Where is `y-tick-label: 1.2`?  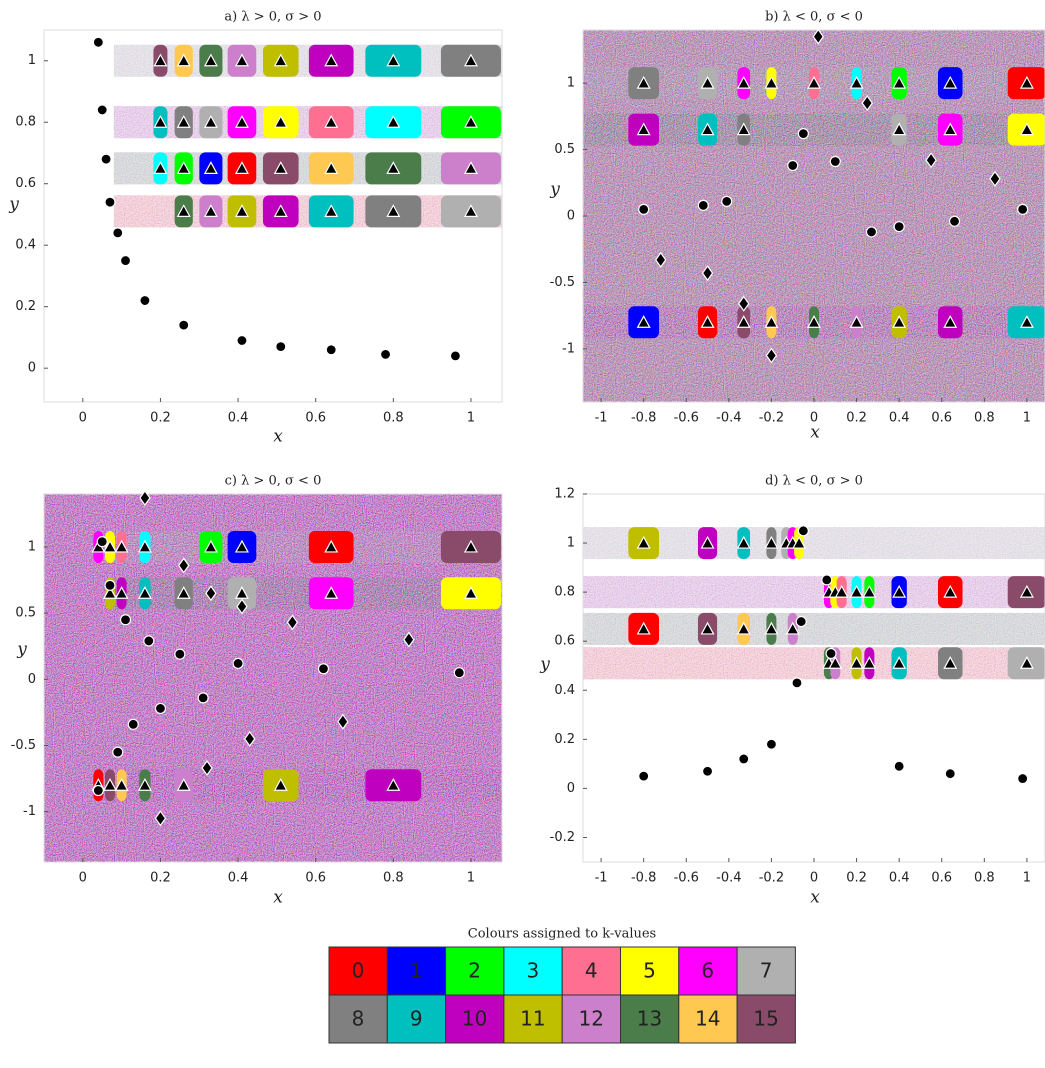 y-tick-label: 1.2 is located at coordinates (564, 494).